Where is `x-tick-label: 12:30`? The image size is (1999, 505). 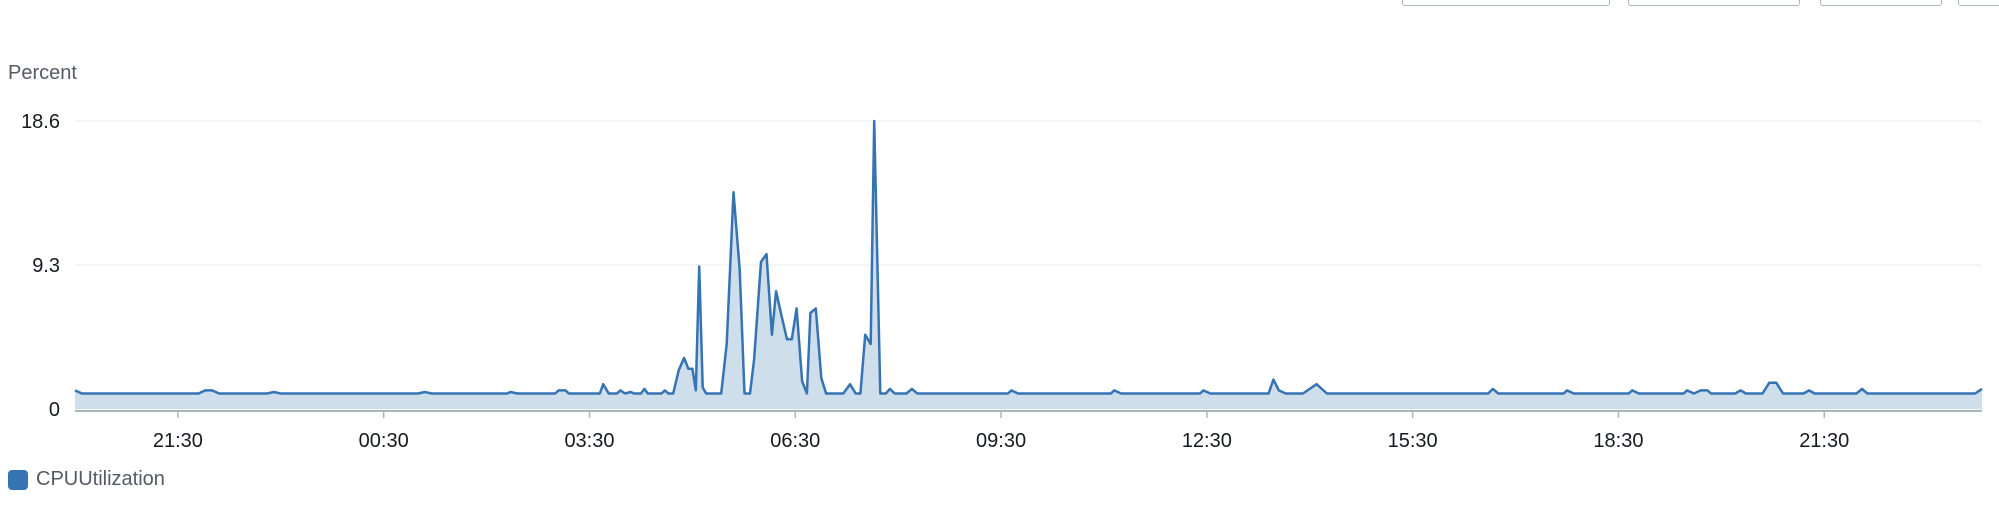 x-tick-label: 12:30 is located at coordinates (1207, 441).